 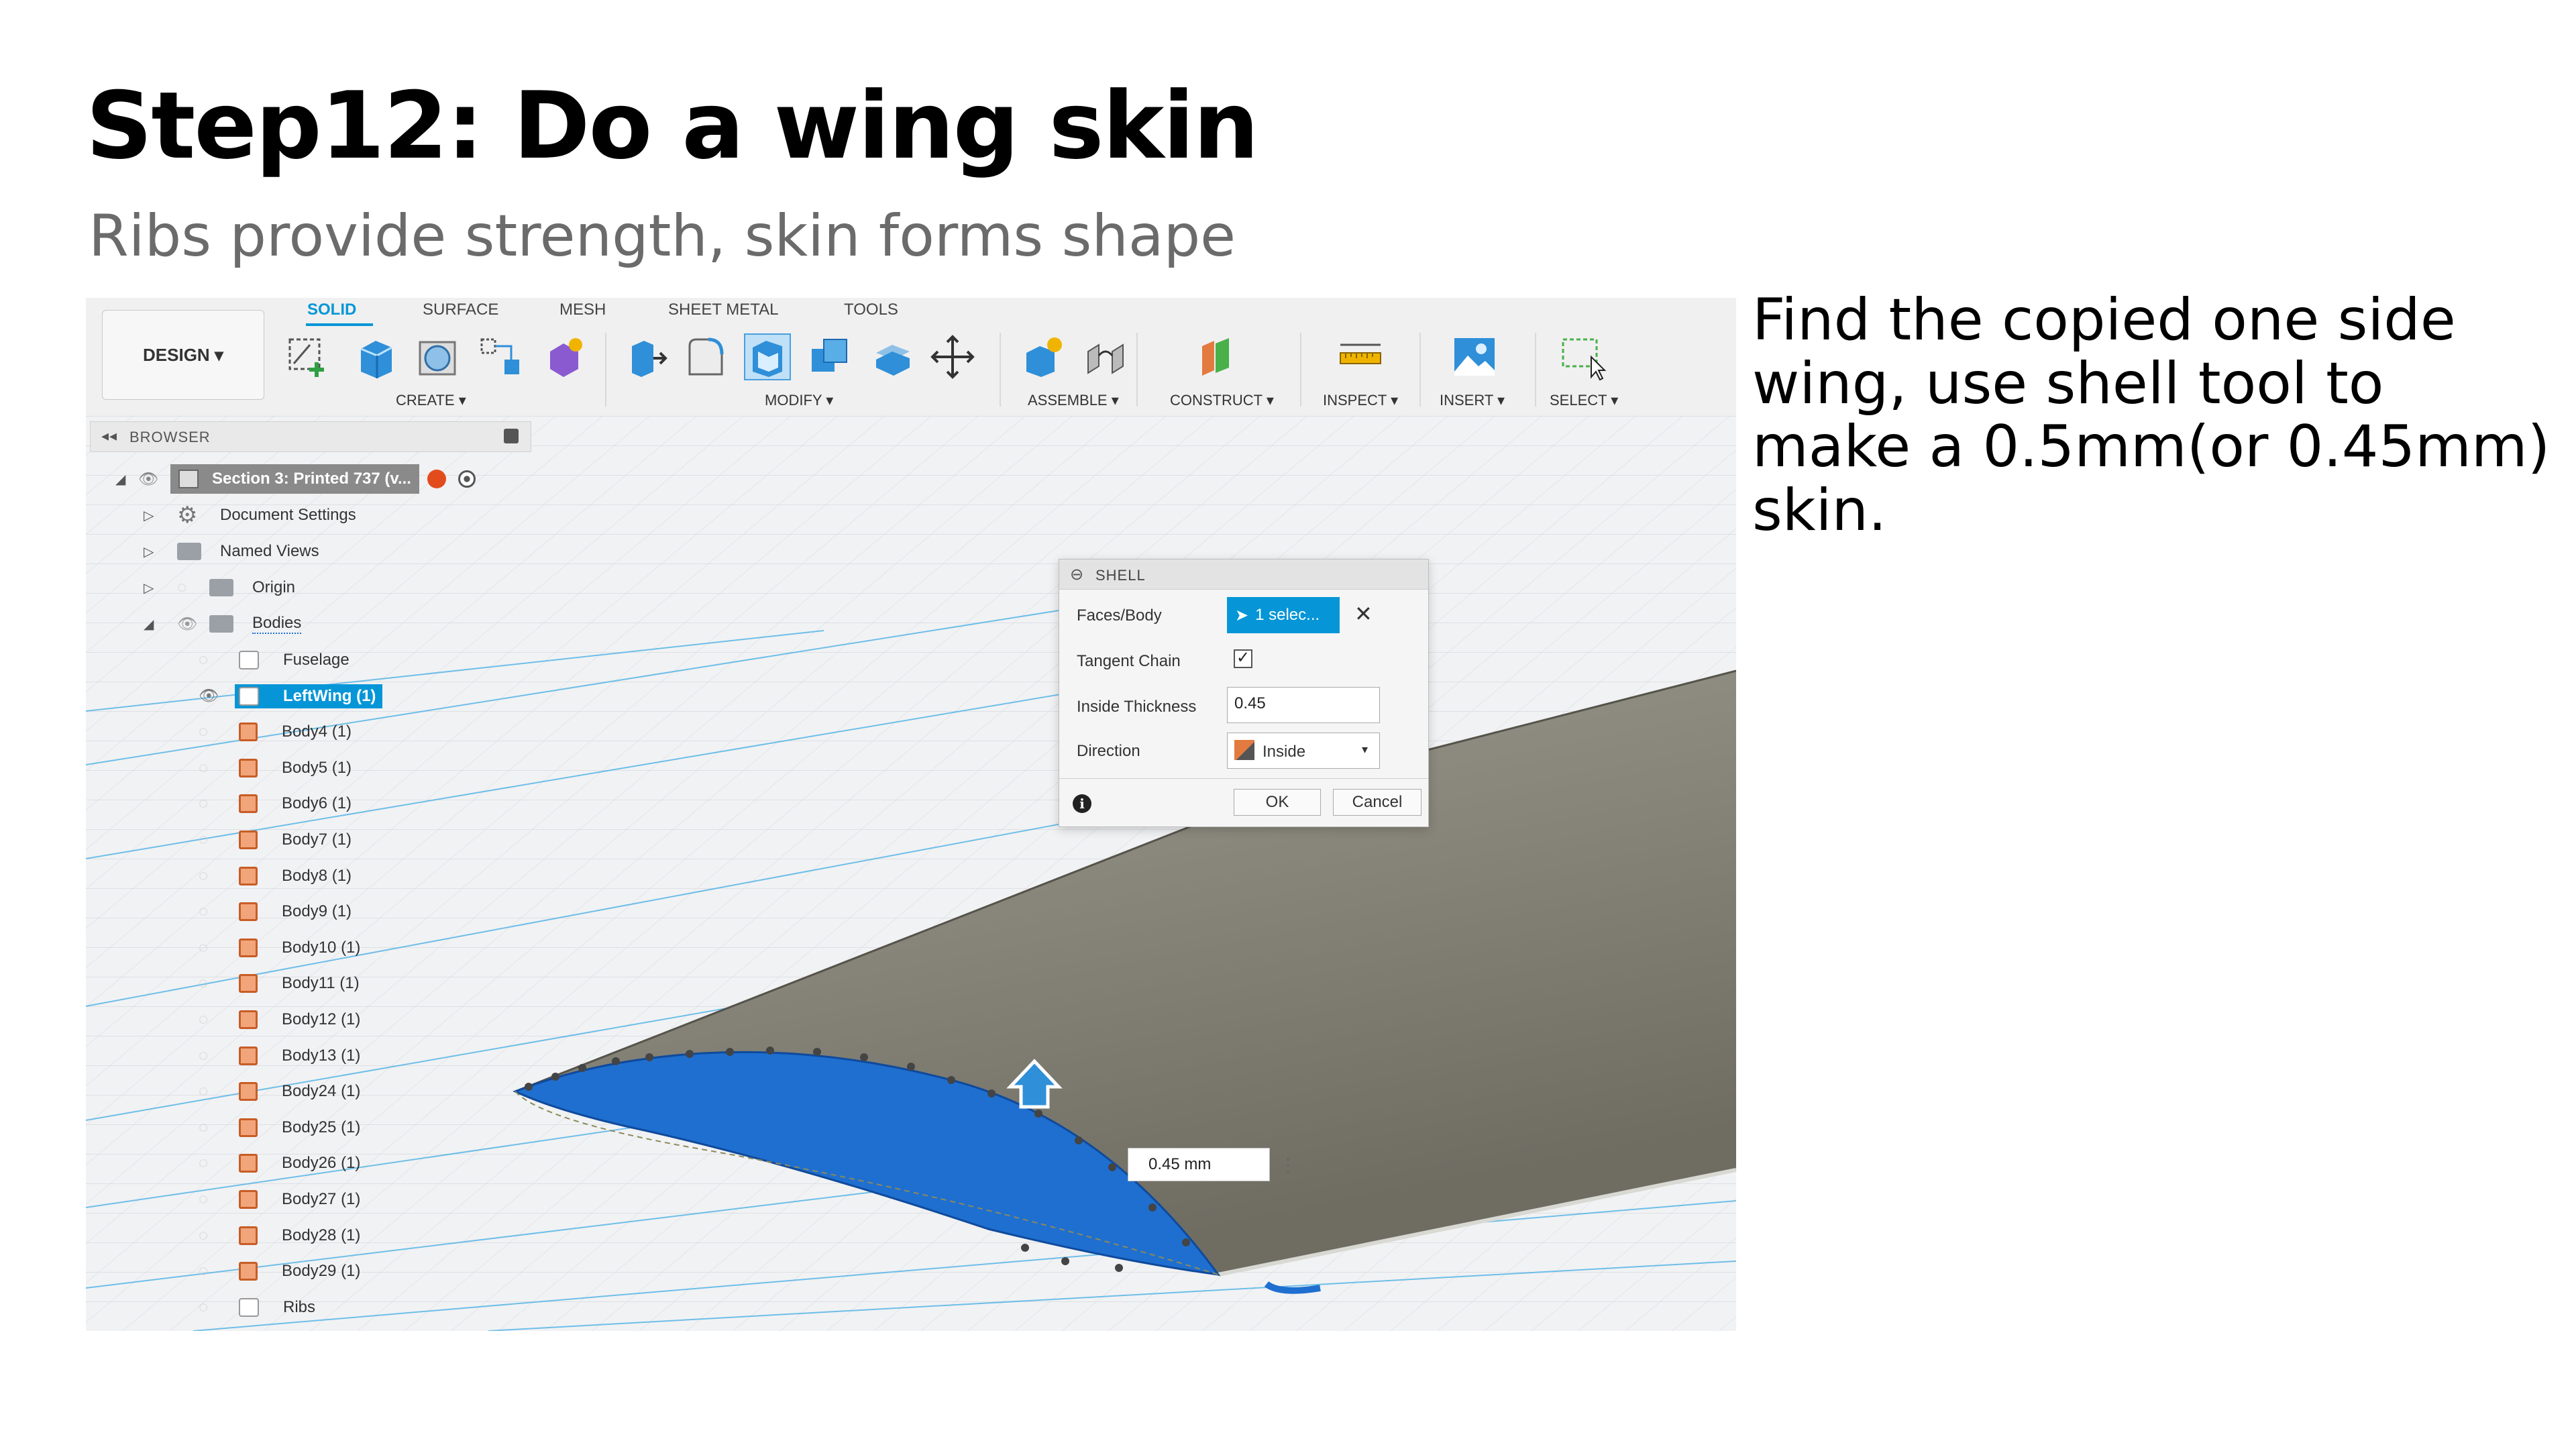 What do you see at coordinates (1360, 357) in the screenshot?
I see `measure-icon` at bounding box center [1360, 357].